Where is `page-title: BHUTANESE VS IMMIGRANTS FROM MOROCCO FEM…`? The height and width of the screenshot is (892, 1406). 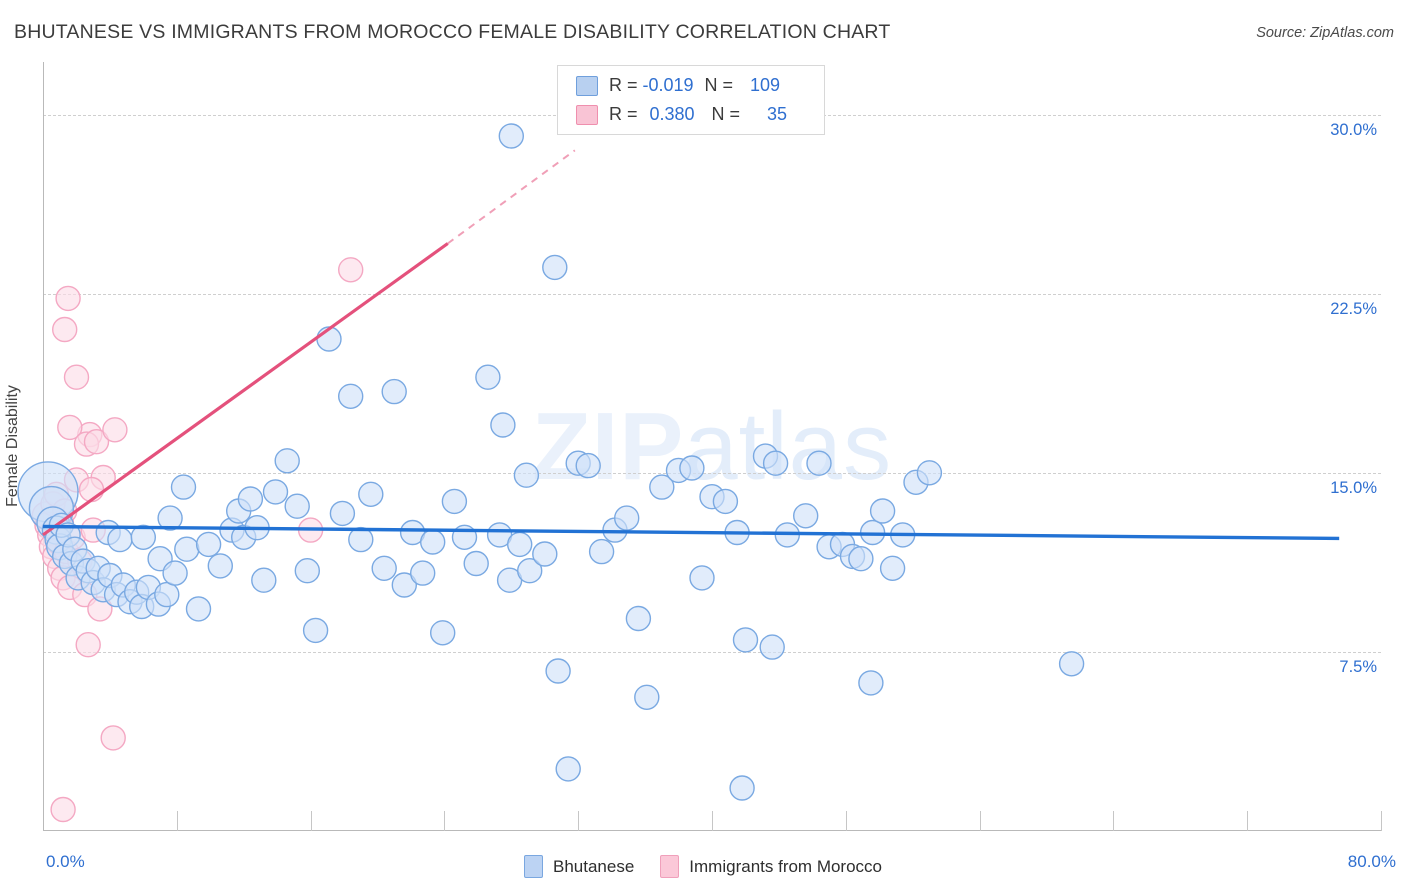 page-title: BHUTANESE VS IMMIGRANTS FROM MOROCCO FEM… is located at coordinates (452, 32).